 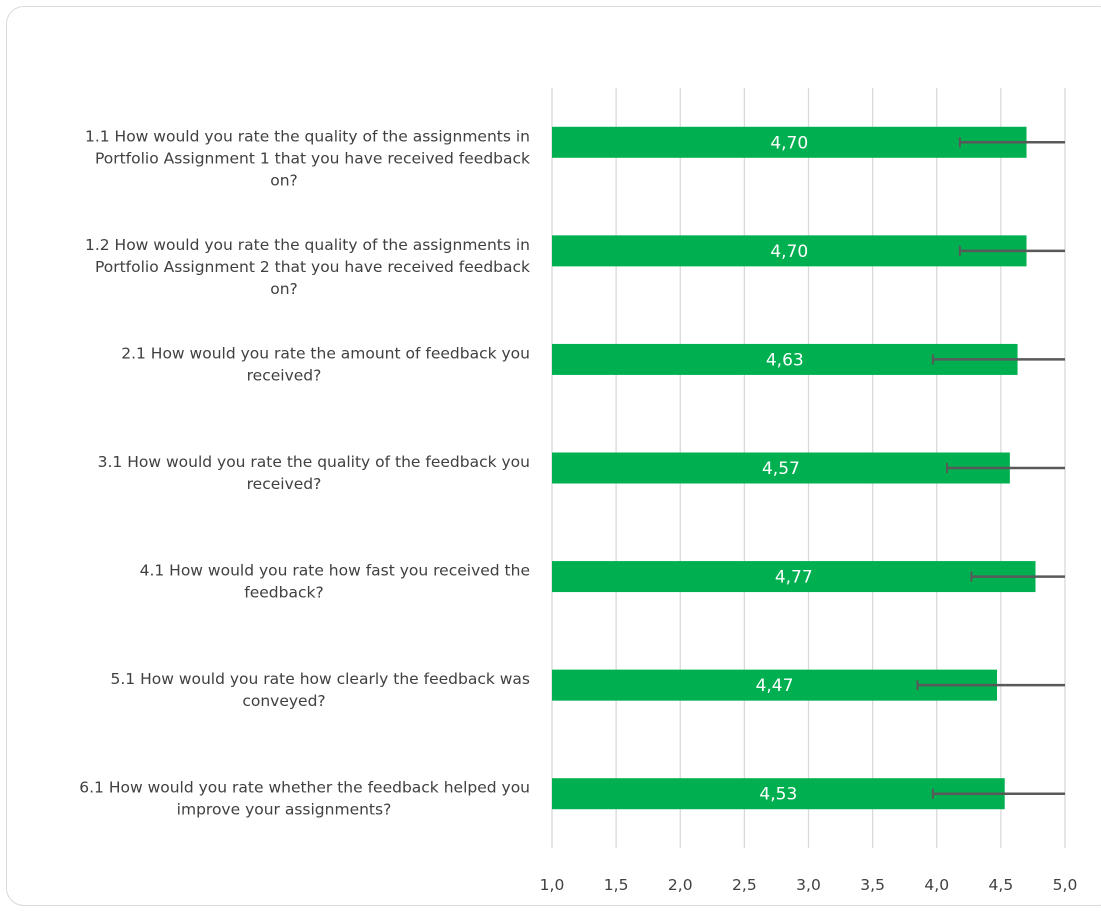 I want to click on x-tick-label: 4,0, so click(x=936, y=885).